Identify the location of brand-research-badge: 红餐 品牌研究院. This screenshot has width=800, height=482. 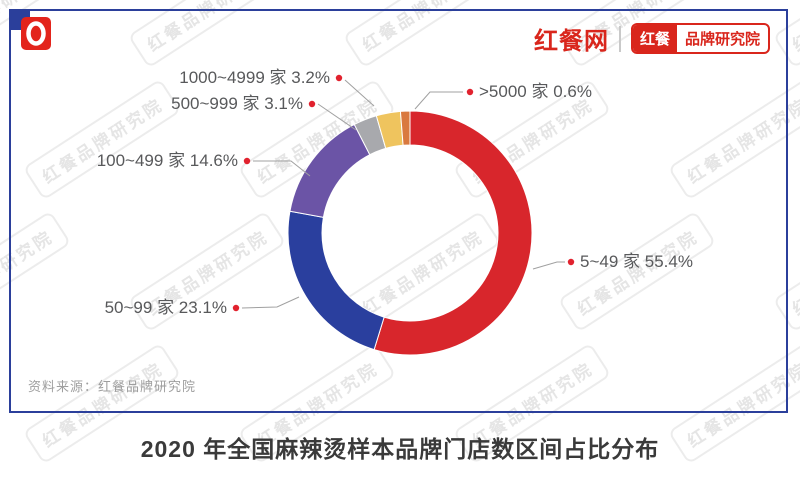
(700, 38).